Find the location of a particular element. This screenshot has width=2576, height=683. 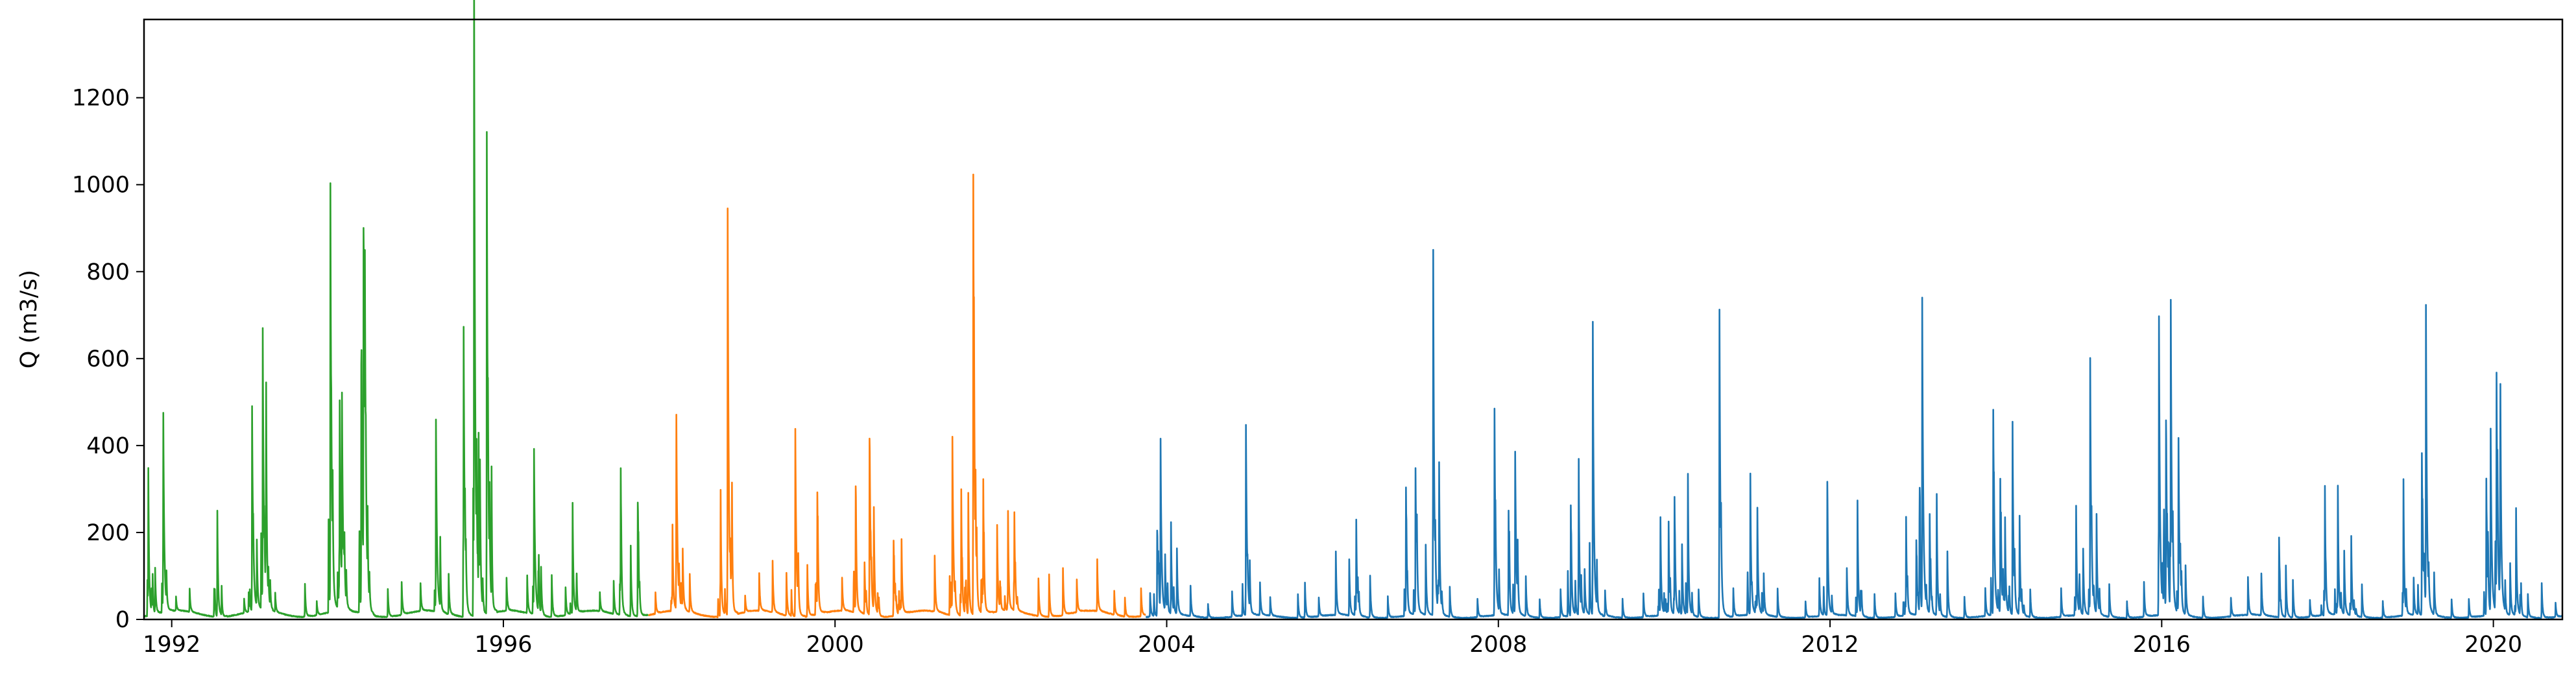

x-tick-label: 1992 is located at coordinates (171, 645).